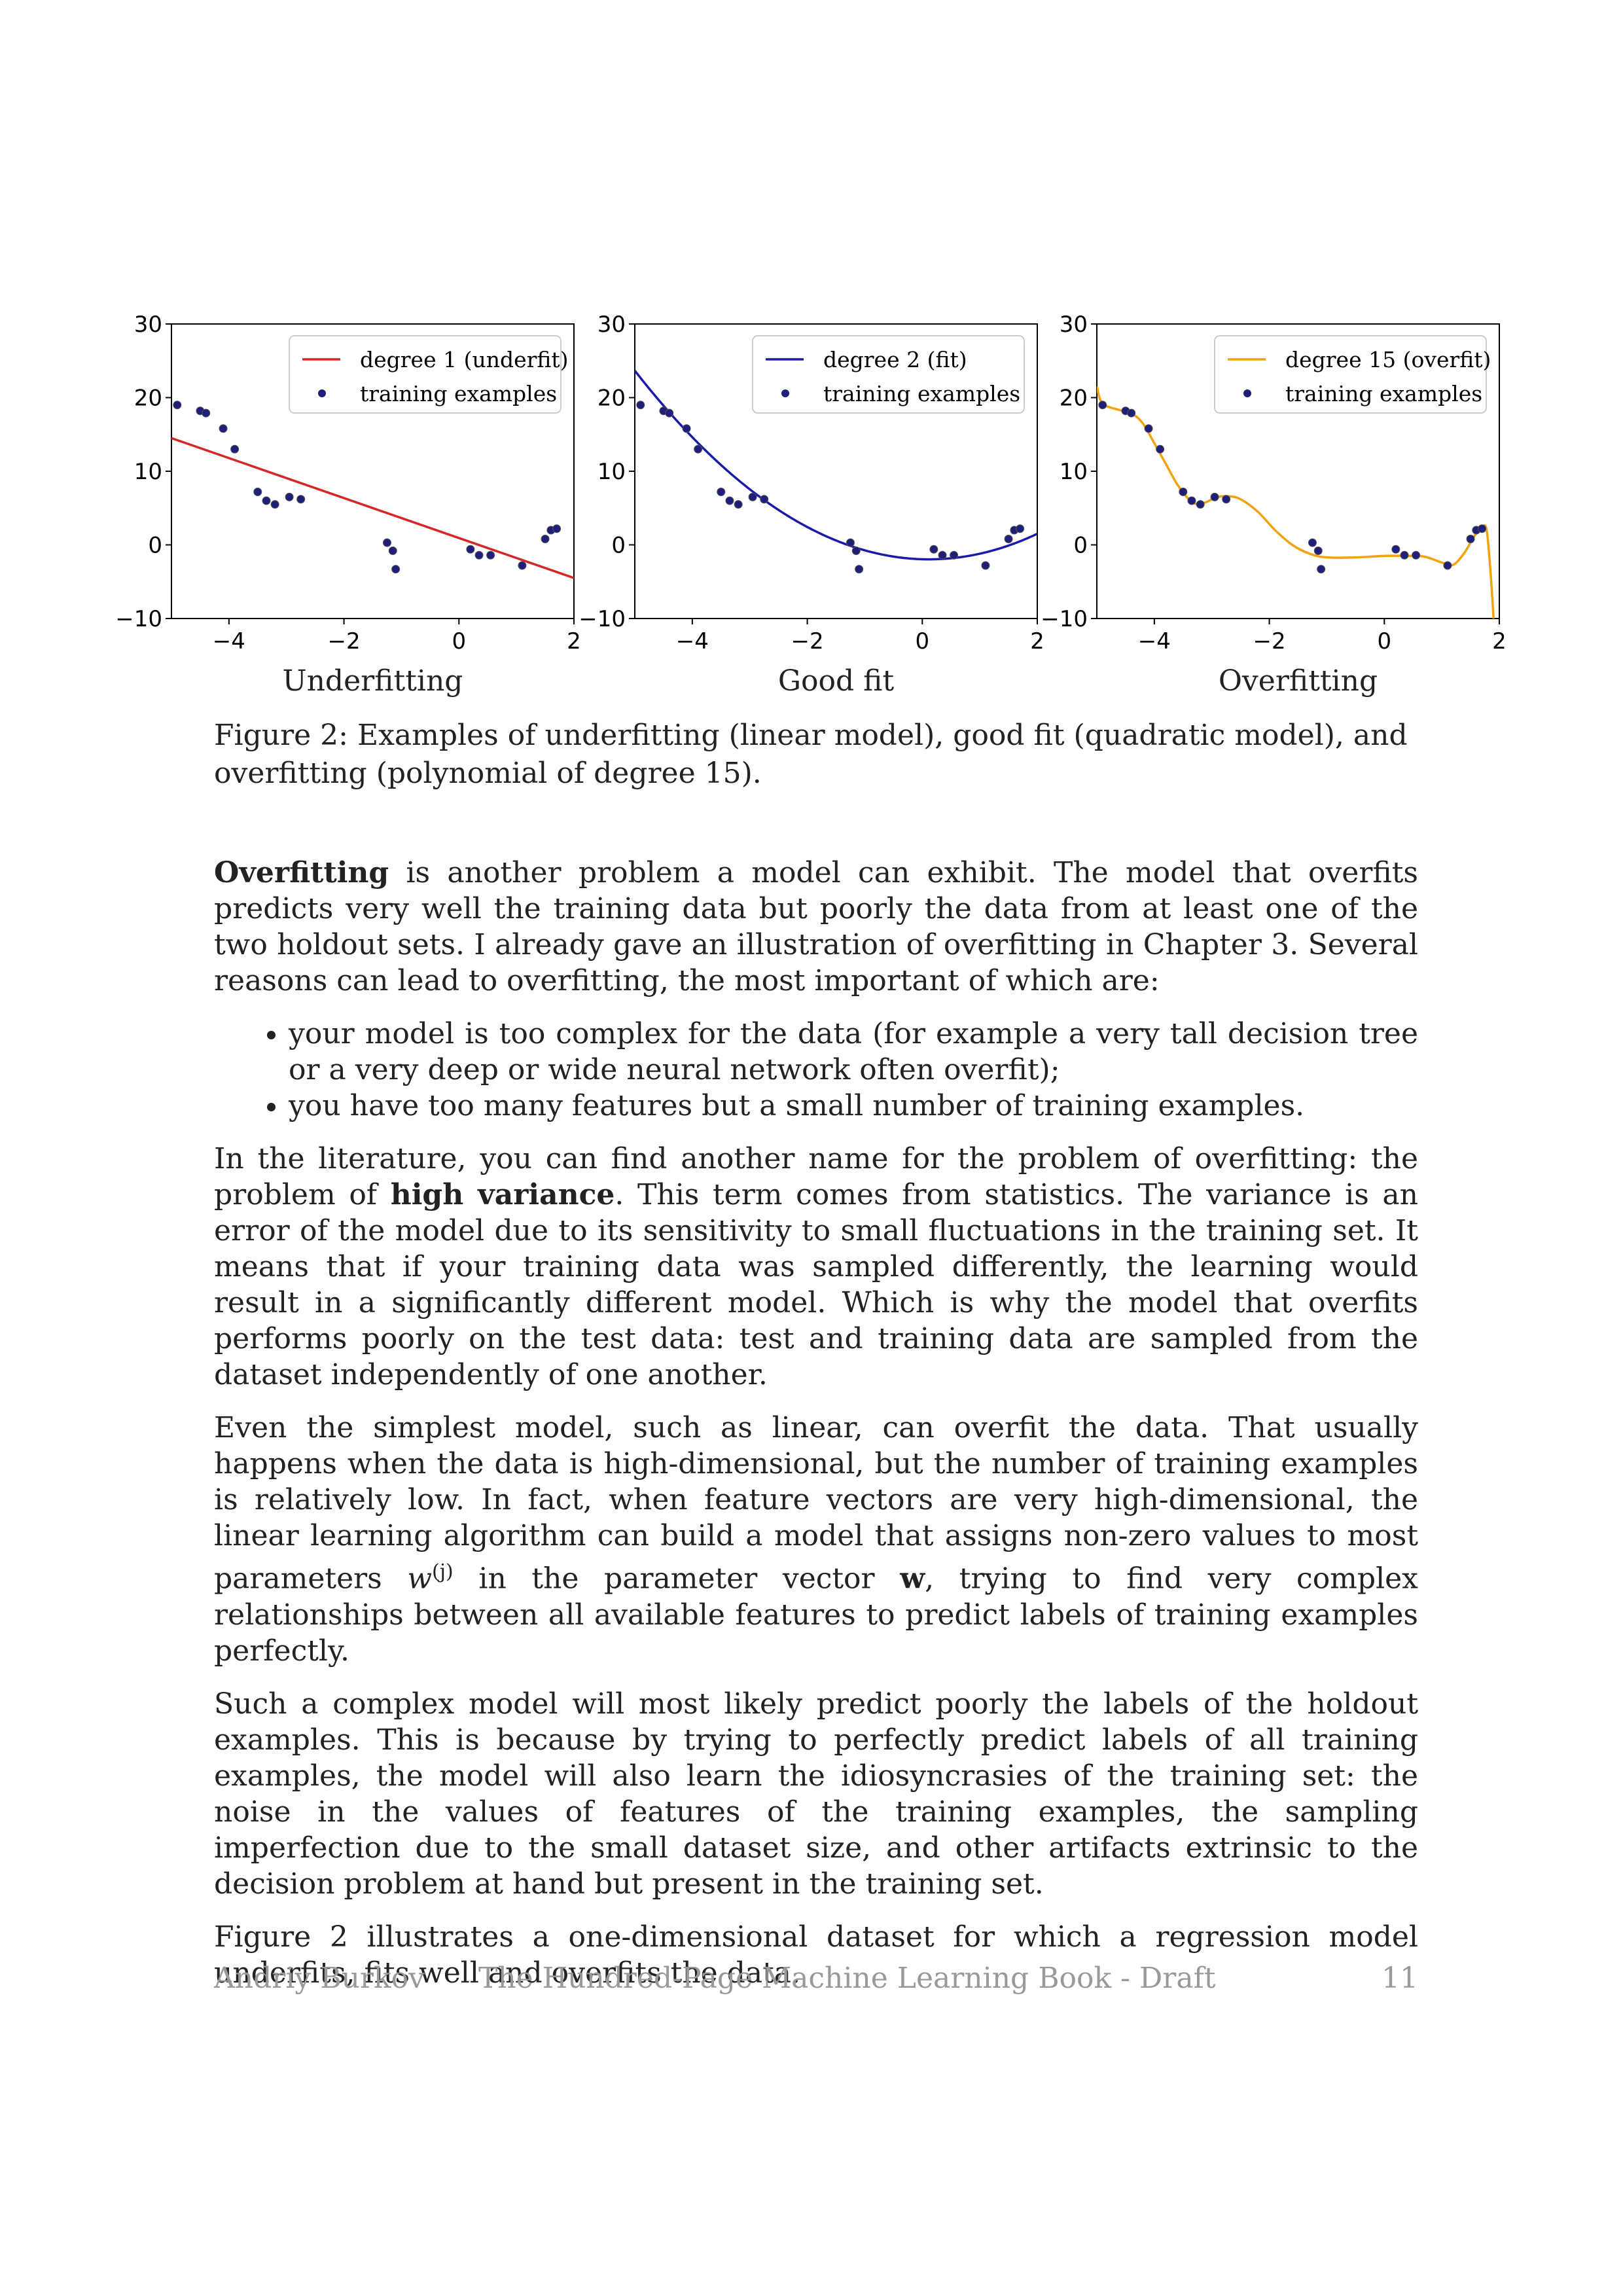 Image resolution: width=1623 pixels, height=2296 pixels. Describe the element at coordinates (913, 1579) in the screenshot. I see `math-vector-w: w` at that location.